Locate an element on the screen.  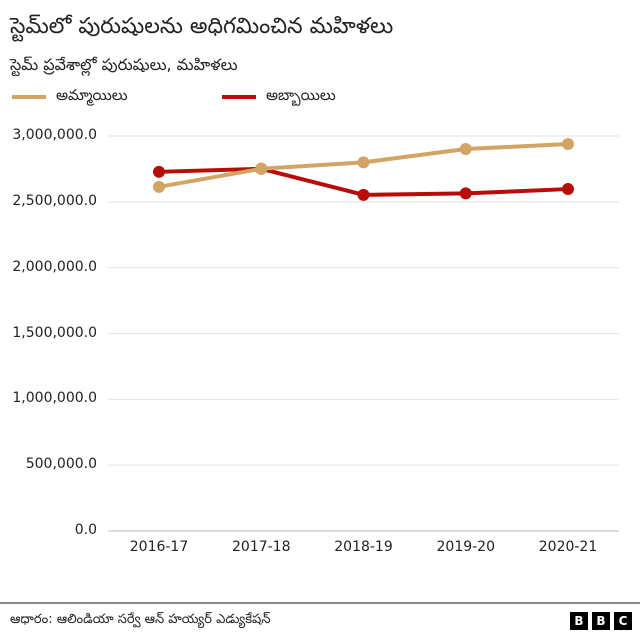
legend-item-boys: అబ్బాయిలు is located at coordinates (279, 97).